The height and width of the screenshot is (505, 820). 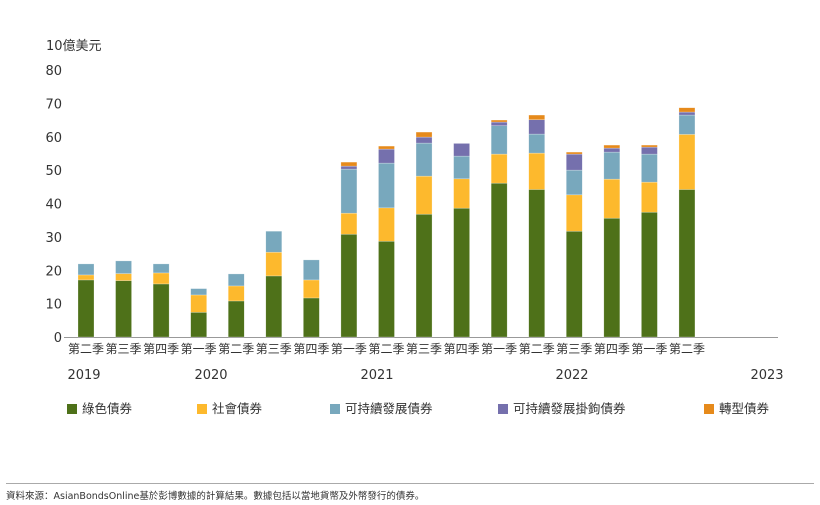 I want to click on y-tick-label: 20, so click(x=53, y=271).